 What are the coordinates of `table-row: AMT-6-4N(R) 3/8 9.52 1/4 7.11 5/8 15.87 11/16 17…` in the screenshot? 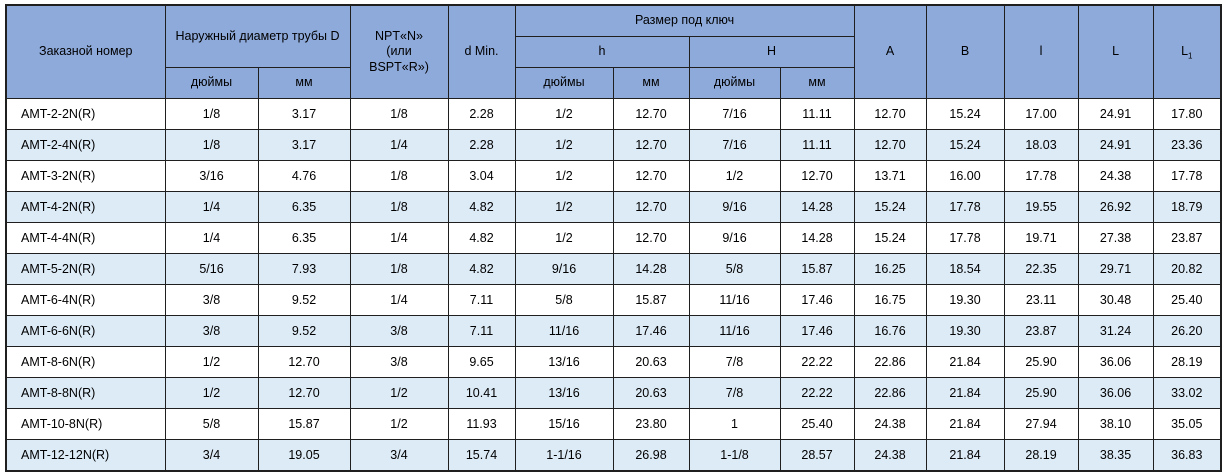 It's located at (613, 300).